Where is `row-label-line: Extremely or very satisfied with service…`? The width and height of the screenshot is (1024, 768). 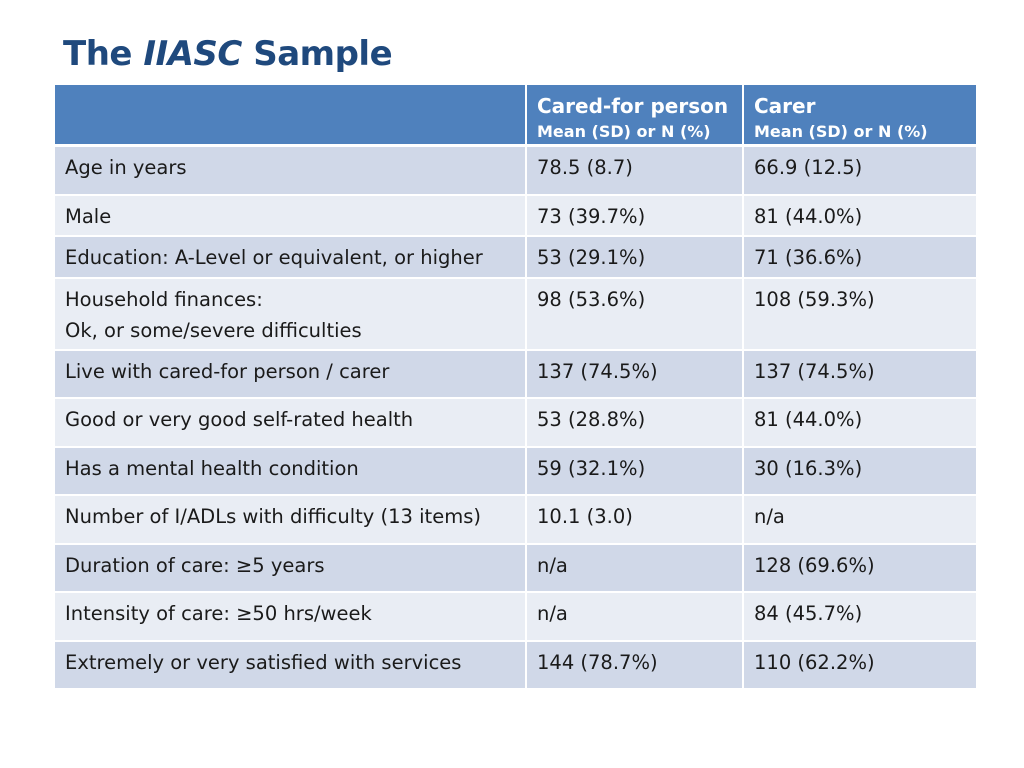 row-label-line: Extremely or very satisfied with service… is located at coordinates (263, 662).